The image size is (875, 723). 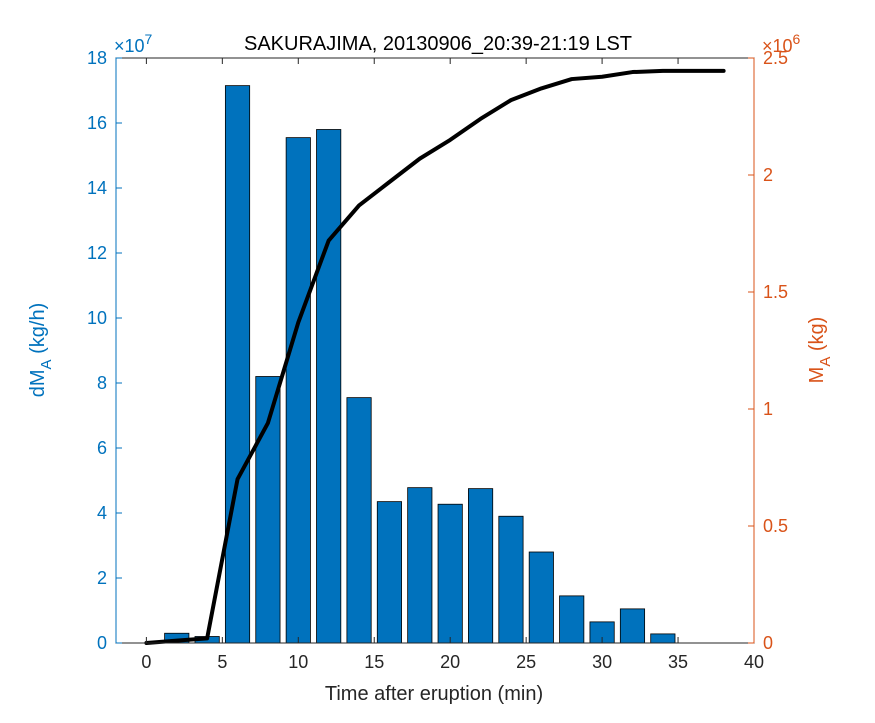 I want to click on x-tick-label: 0, so click(x=146, y=662).